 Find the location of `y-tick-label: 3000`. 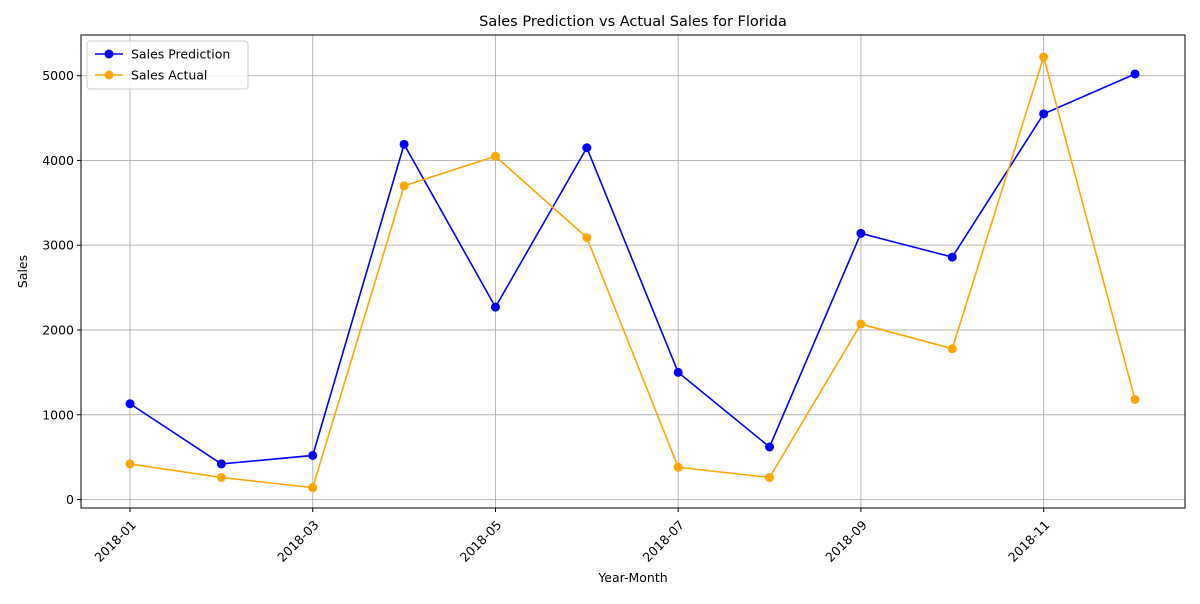

y-tick-label: 3000 is located at coordinates (58, 245).